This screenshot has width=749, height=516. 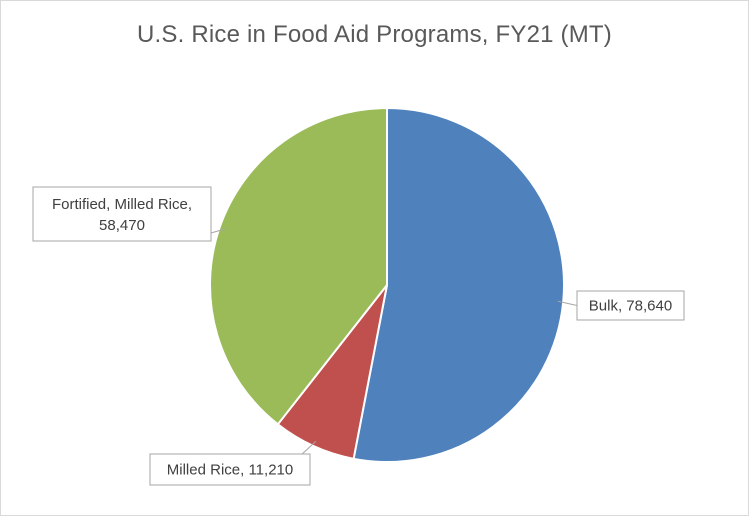 What do you see at coordinates (122, 204) in the screenshot?
I see `data-label-category: Fortified, Milled Rice,` at bounding box center [122, 204].